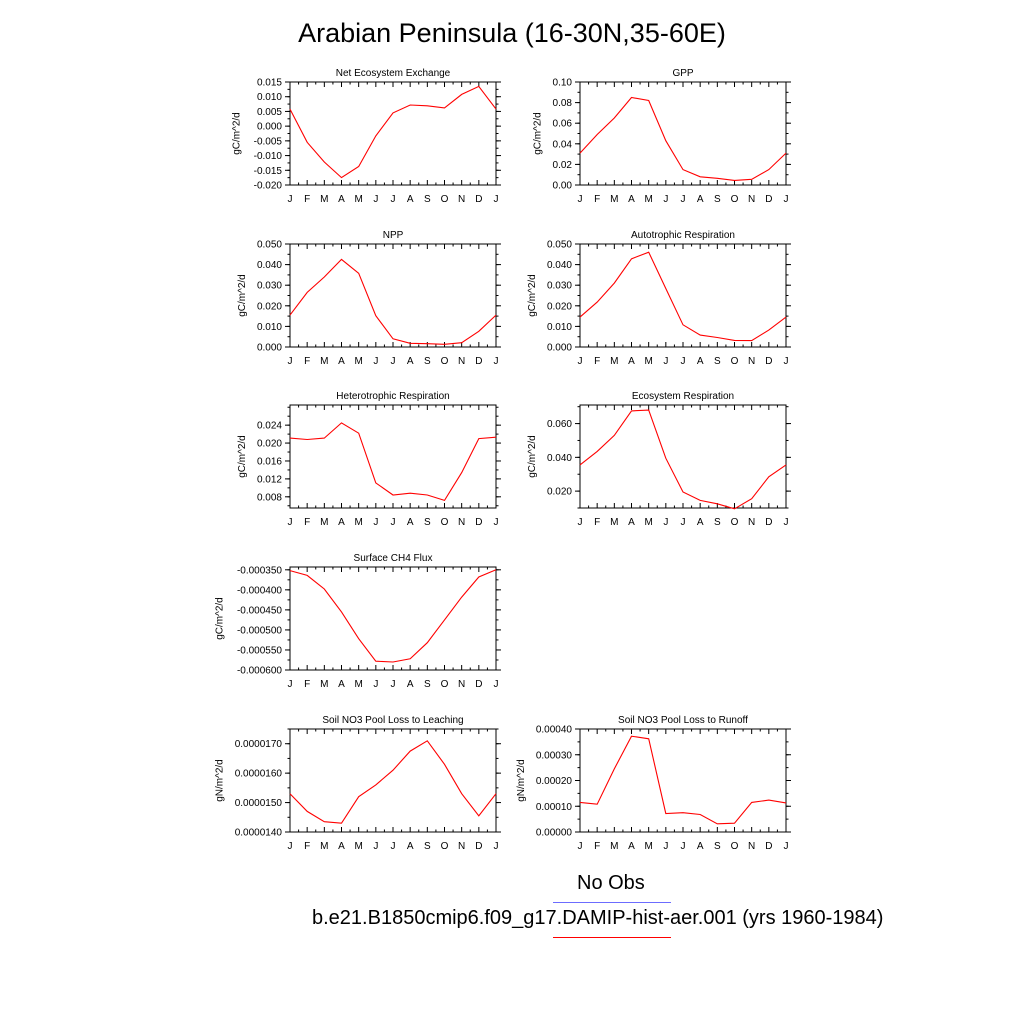  I want to click on y-tick-label: 0.0000170, so click(259, 744).